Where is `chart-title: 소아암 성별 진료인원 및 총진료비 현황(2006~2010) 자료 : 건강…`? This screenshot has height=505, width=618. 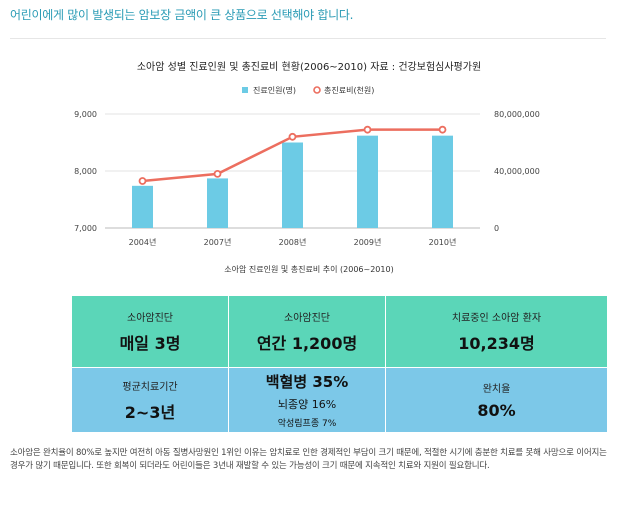
chart-title: 소아암 성별 진료인원 및 총진료비 현황(2006~2010) 자료 : 건강… is located at coordinates (309, 67).